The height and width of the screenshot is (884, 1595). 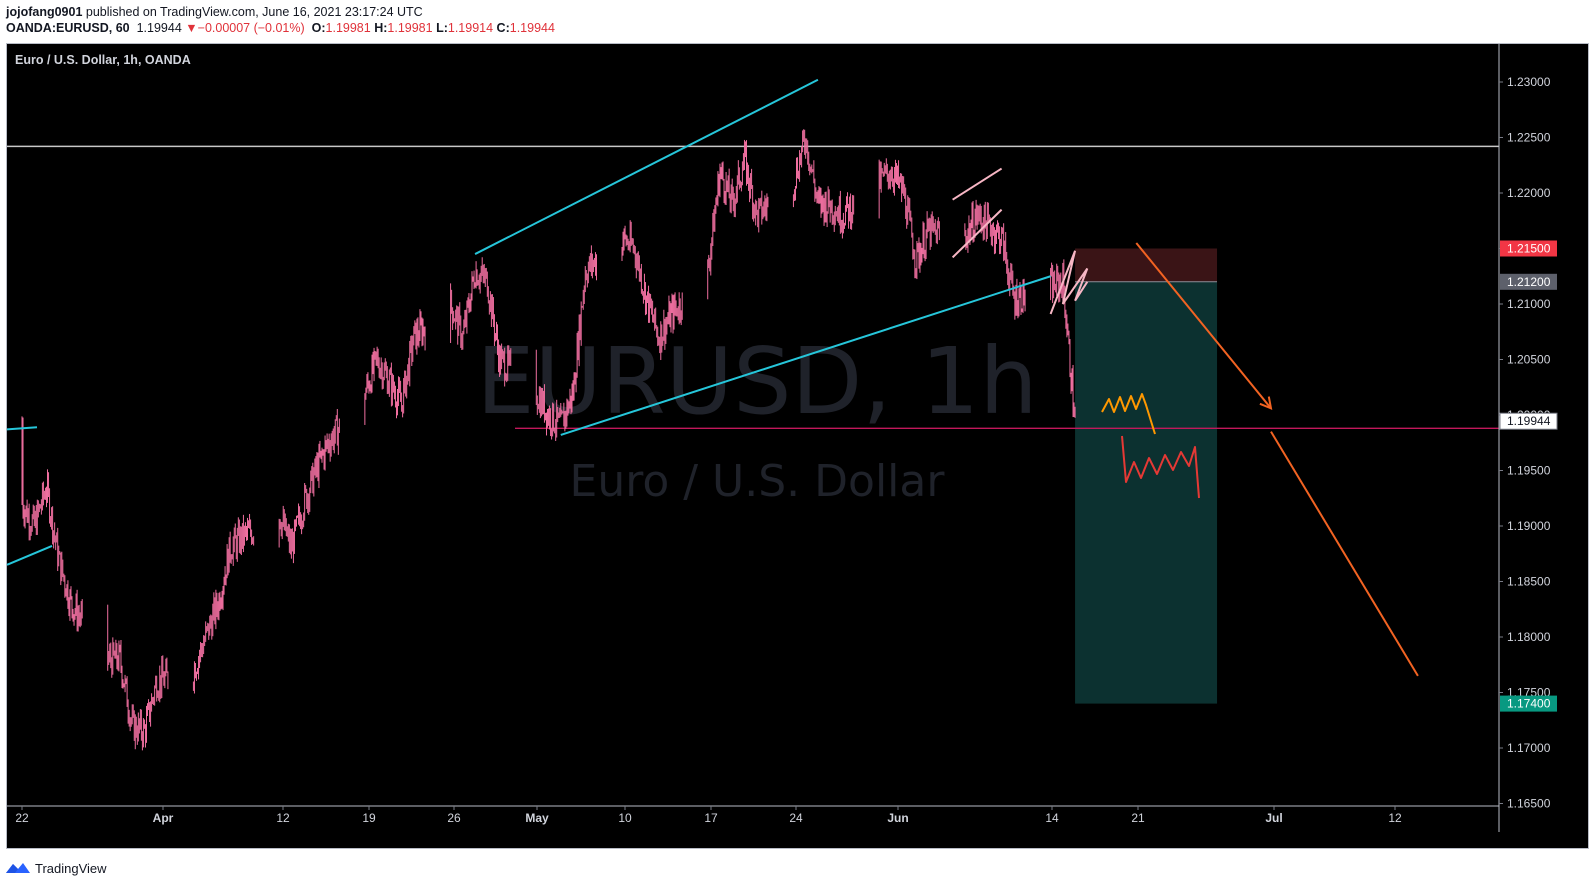 What do you see at coordinates (1052, 818) in the screenshot?
I see `time-tick-label: 14` at bounding box center [1052, 818].